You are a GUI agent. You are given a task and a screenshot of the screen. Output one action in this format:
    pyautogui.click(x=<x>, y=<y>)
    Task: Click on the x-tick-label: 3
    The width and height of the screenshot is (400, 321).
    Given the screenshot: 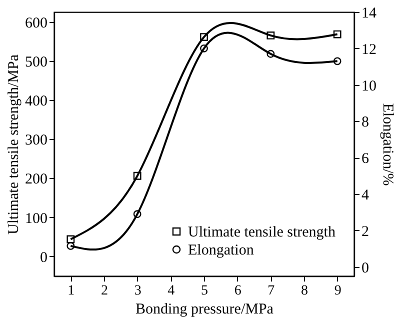 What is the action you would take?
    pyautogui.click(x=138, y=291)
    